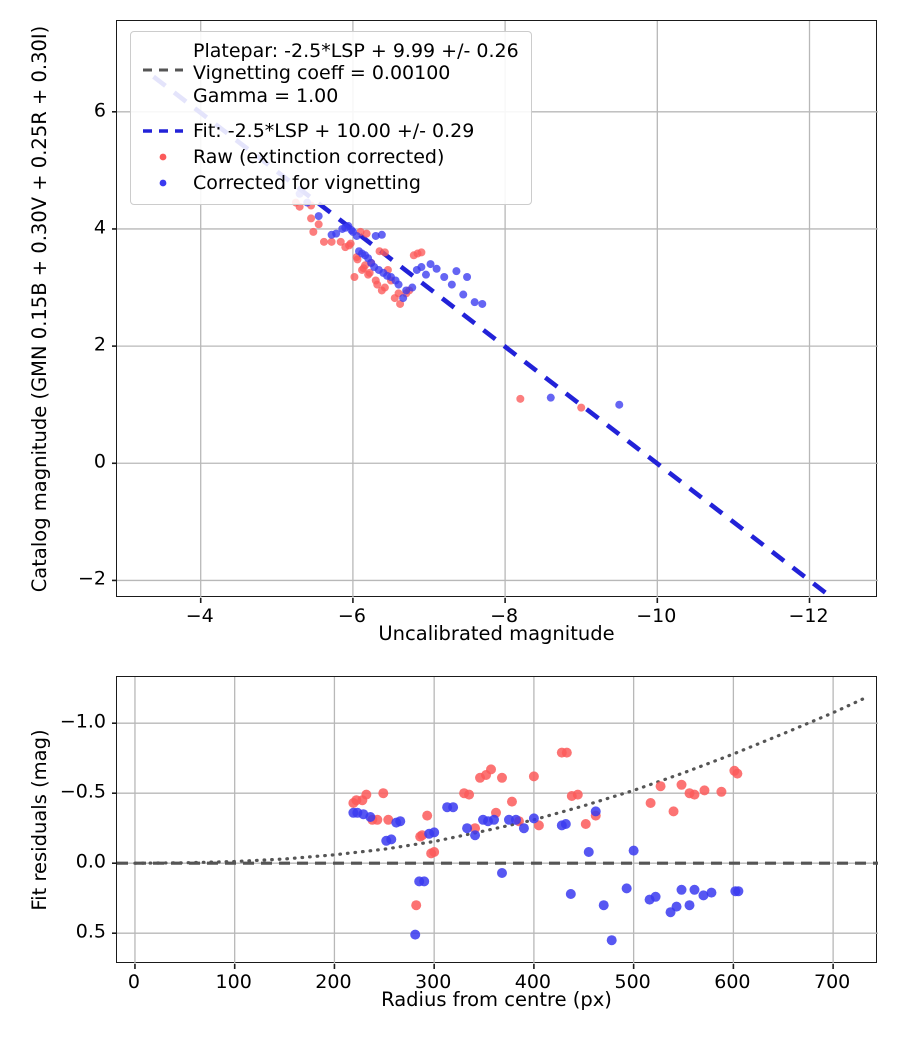 The height and width of the screenshot is (1050, 900). What do you see at coordinates (199, 616) in the screenshot?
I see `x-tick-0: −4` at bounding box center [199, 616].